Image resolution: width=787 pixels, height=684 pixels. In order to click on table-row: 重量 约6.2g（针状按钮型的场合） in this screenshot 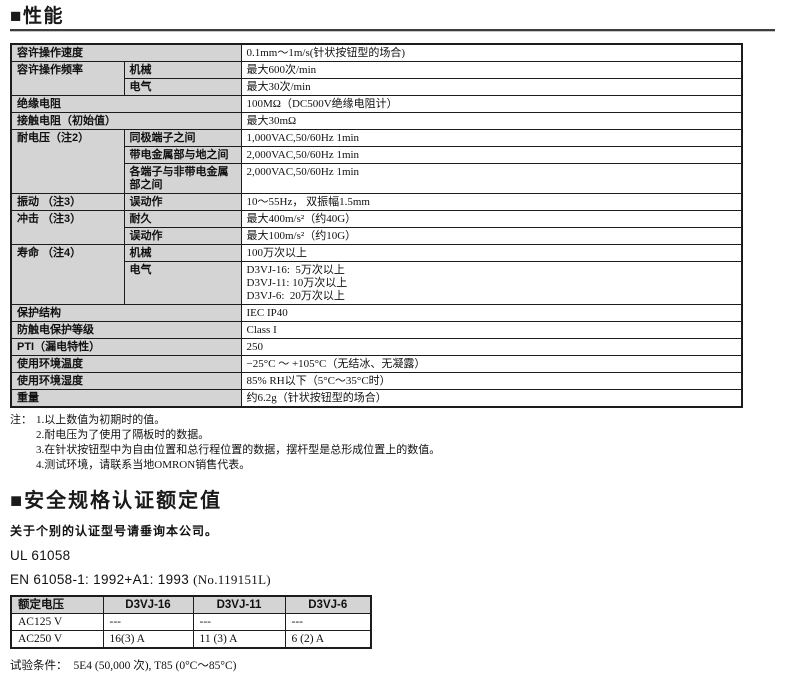, I will do `click(376, 398)`.